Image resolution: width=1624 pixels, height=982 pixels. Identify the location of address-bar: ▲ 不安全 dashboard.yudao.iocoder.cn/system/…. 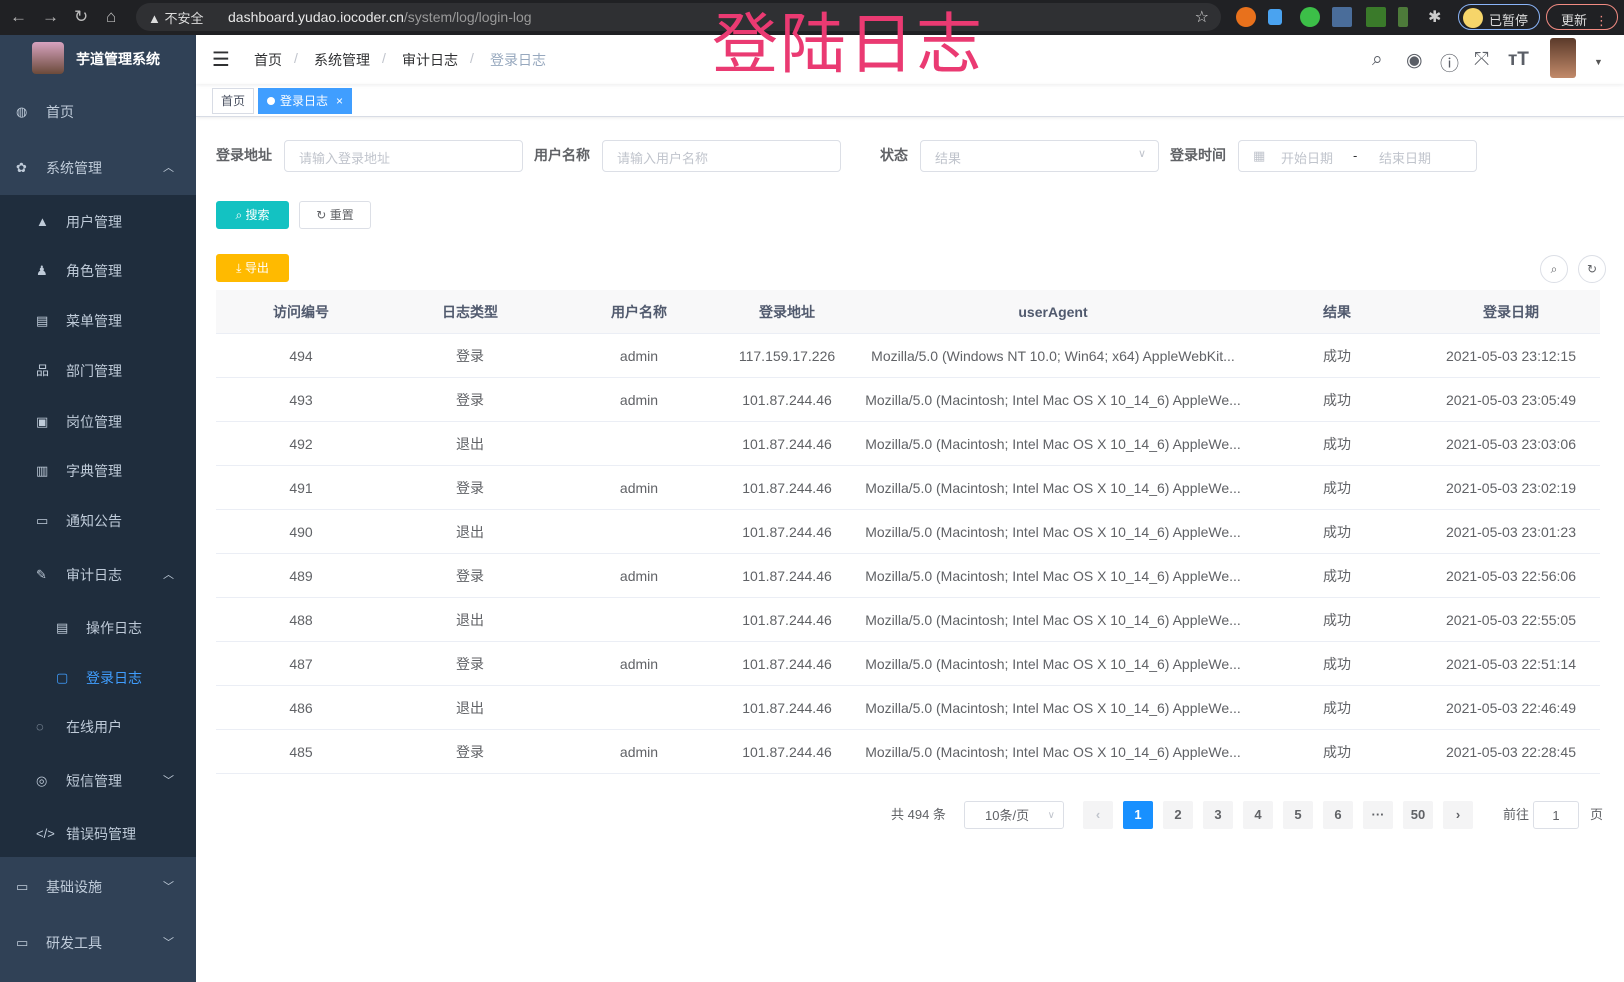
(678, 17).